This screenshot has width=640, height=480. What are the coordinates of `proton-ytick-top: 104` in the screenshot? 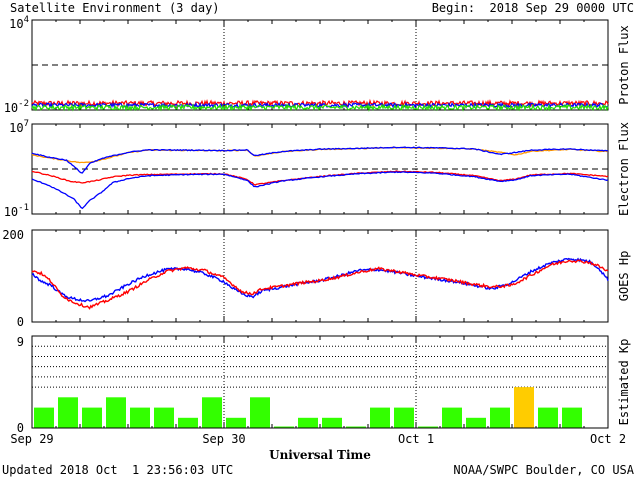 It's located at (19, 23).